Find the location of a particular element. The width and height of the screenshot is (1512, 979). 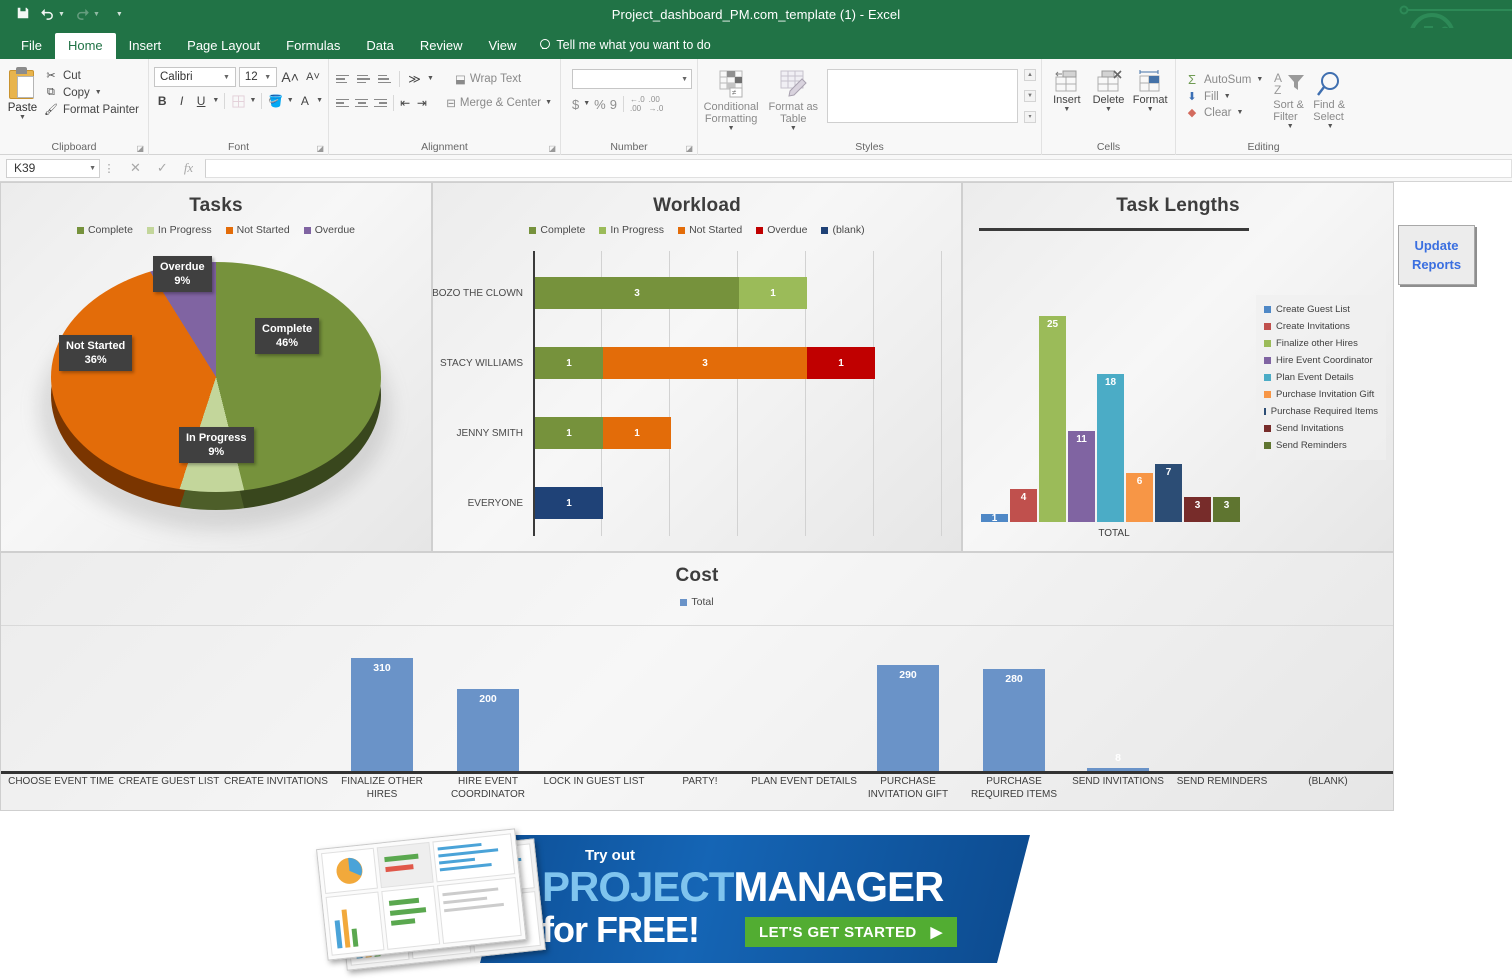

align-bottom-icon is located at coordinates (385, 79).